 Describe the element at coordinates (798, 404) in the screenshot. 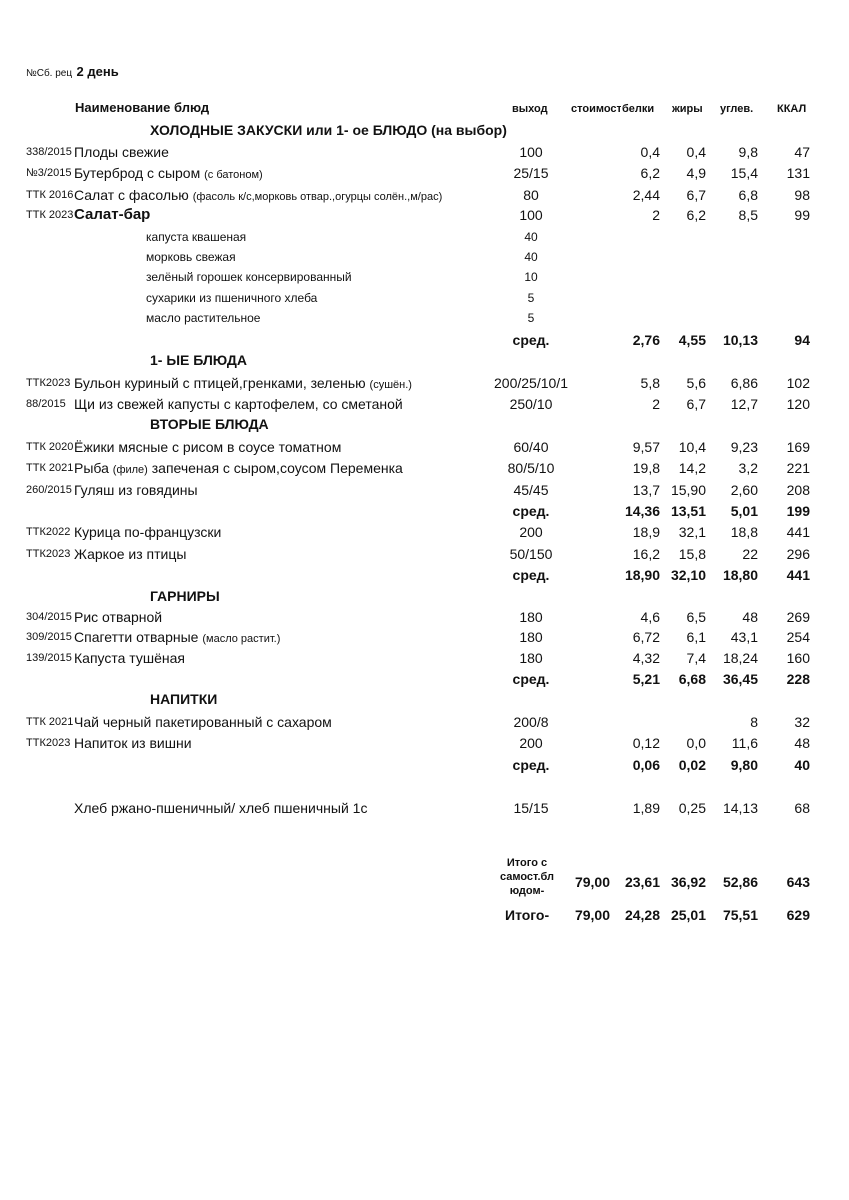

I see `kcal-value: 120` at that location.